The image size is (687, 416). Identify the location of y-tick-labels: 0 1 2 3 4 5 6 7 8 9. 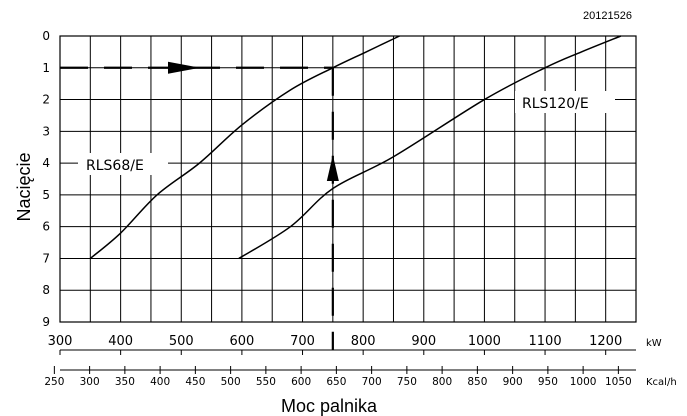
(46, 179).